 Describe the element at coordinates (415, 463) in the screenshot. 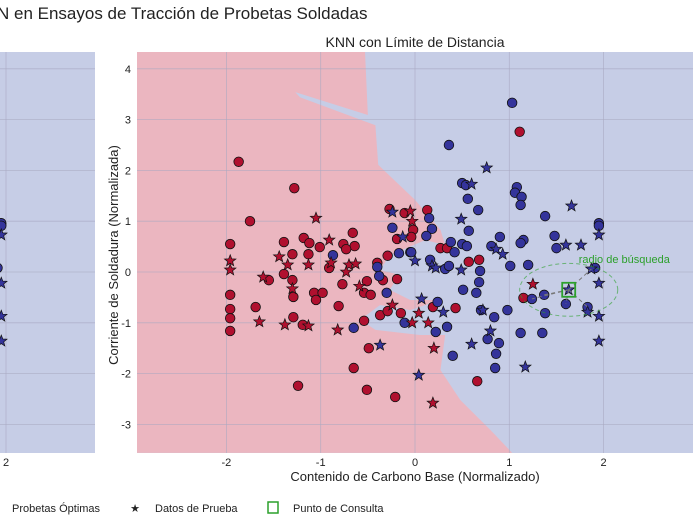

I see `x-tick-label: 0` at that location.